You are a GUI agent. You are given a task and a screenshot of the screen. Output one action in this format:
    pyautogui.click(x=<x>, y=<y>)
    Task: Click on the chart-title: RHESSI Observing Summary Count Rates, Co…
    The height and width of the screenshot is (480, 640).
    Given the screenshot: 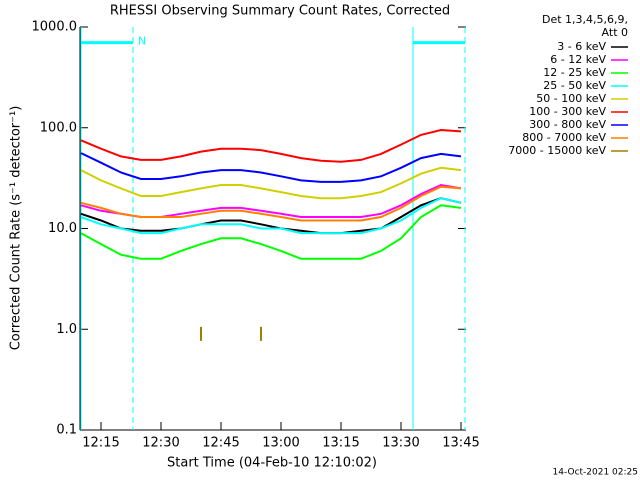 What is the action you would take?
    pyautogui.click(x=280, y=11)
    